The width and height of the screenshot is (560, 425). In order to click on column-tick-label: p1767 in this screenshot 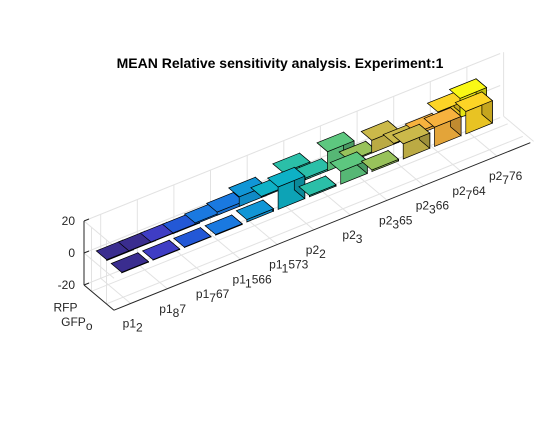, I will do `click(213, 296)`.